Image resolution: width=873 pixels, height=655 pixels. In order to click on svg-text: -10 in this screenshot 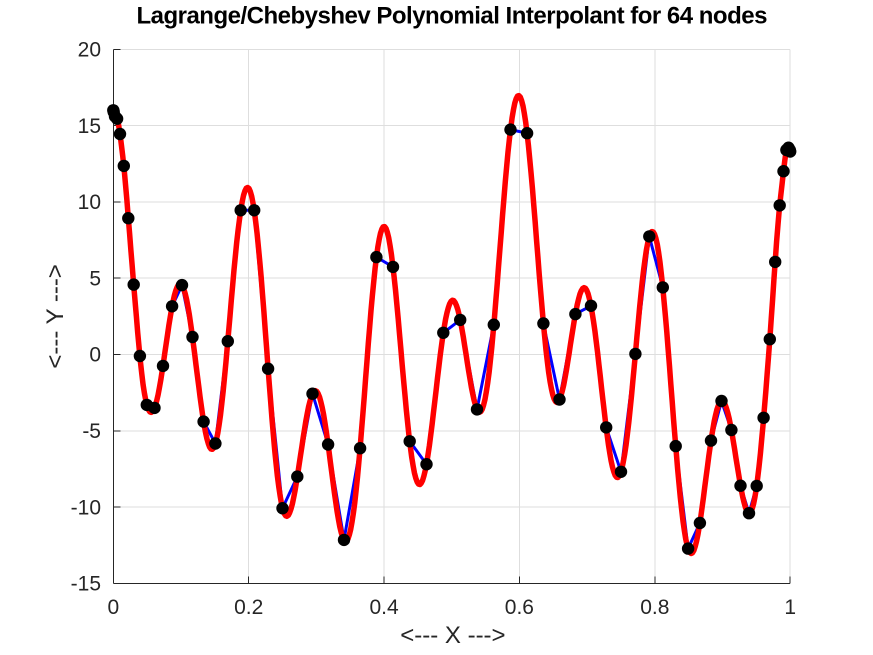, I will do `click(86, 507)`.